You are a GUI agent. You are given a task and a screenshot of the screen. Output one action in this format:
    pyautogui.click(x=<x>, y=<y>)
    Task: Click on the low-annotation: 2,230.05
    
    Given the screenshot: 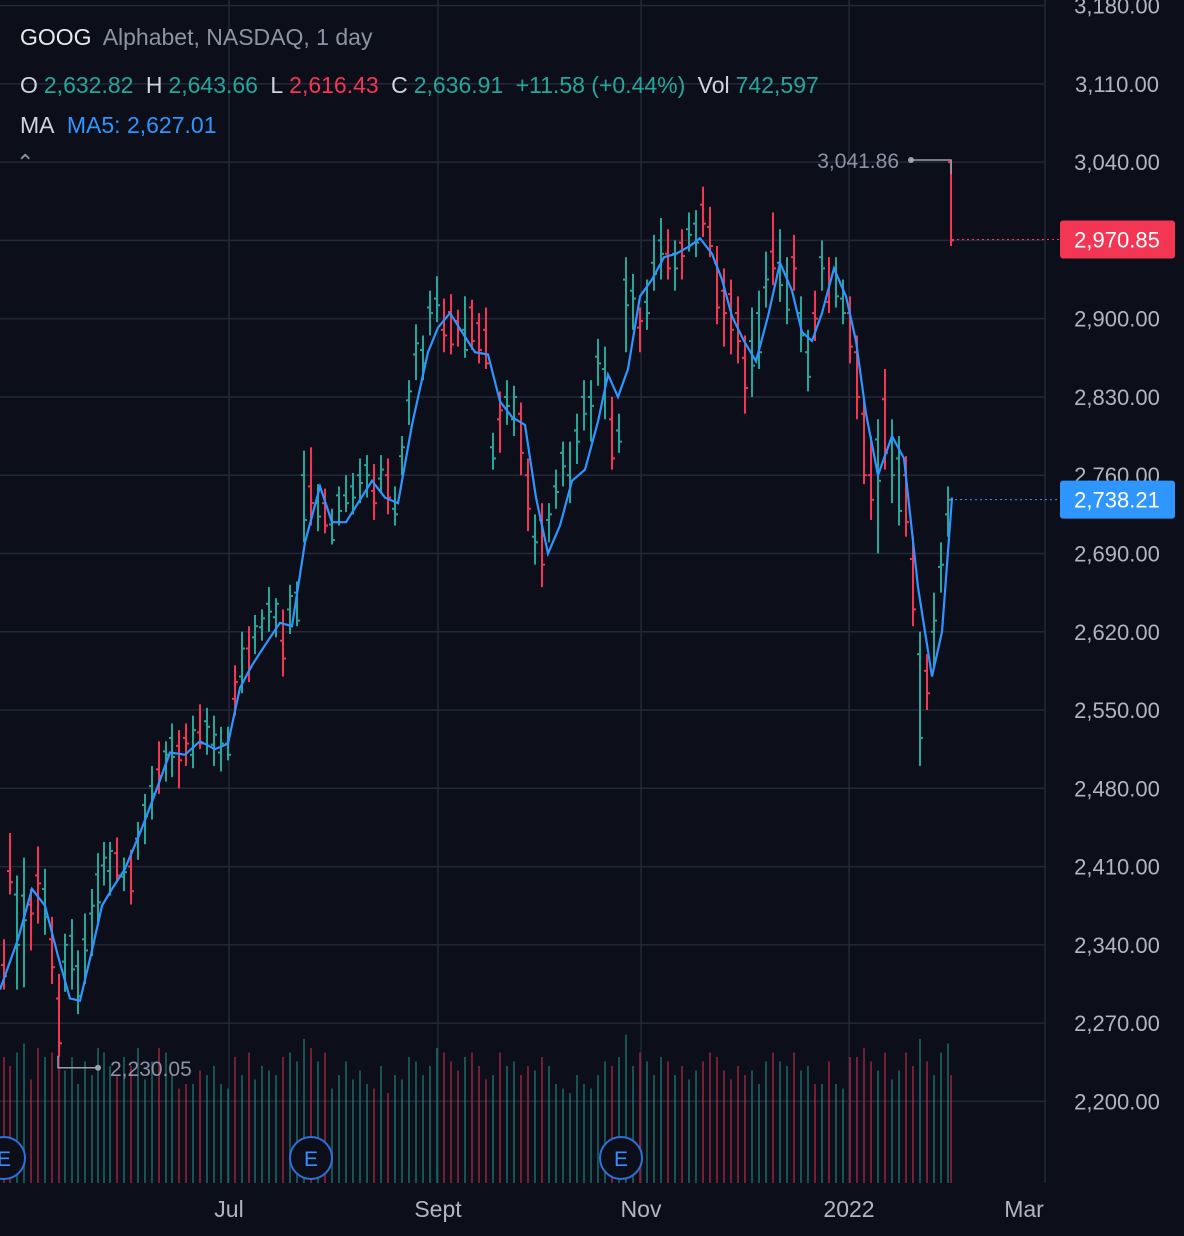 What is the action you would take?
    pyautogui.click(x=151, y=1069)
    